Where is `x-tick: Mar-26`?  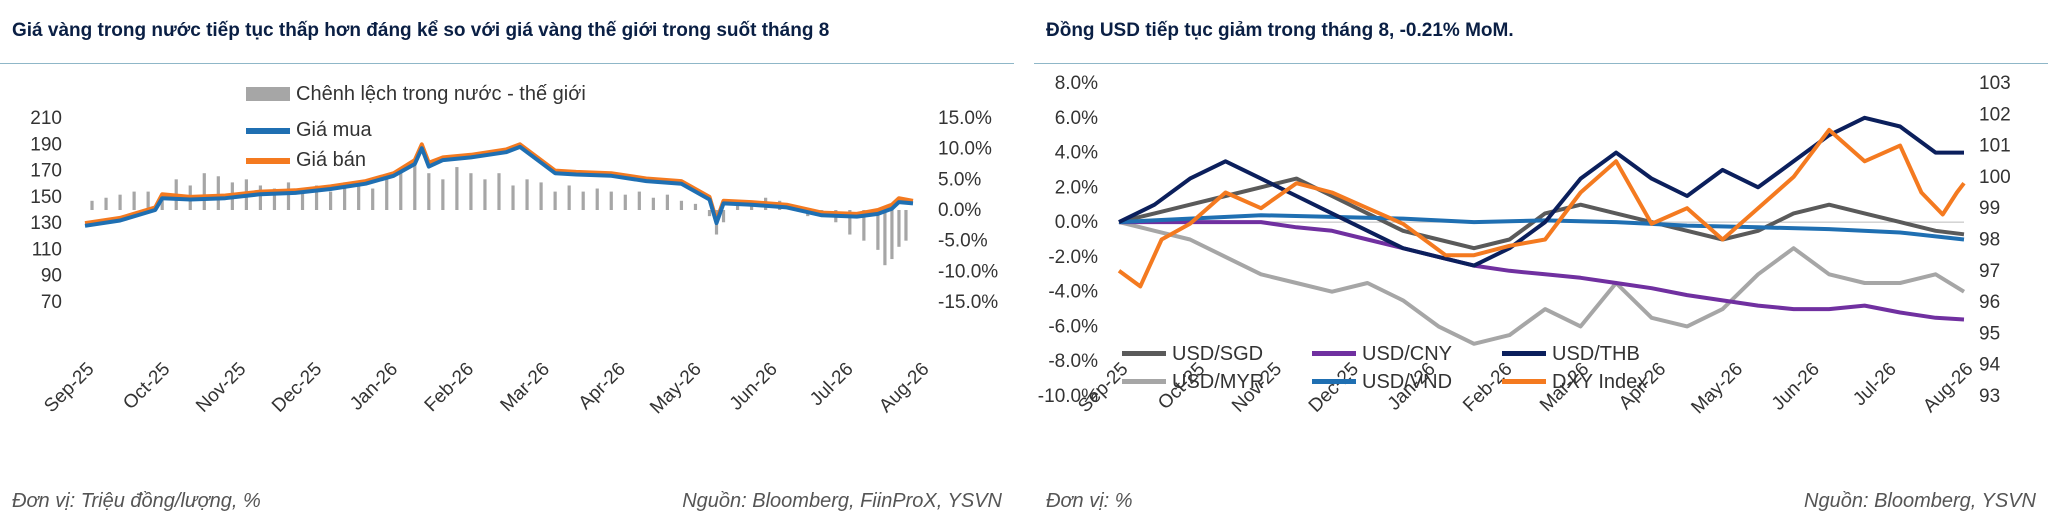 x-tick: Mar-26 is located at coordinates (525, 387).